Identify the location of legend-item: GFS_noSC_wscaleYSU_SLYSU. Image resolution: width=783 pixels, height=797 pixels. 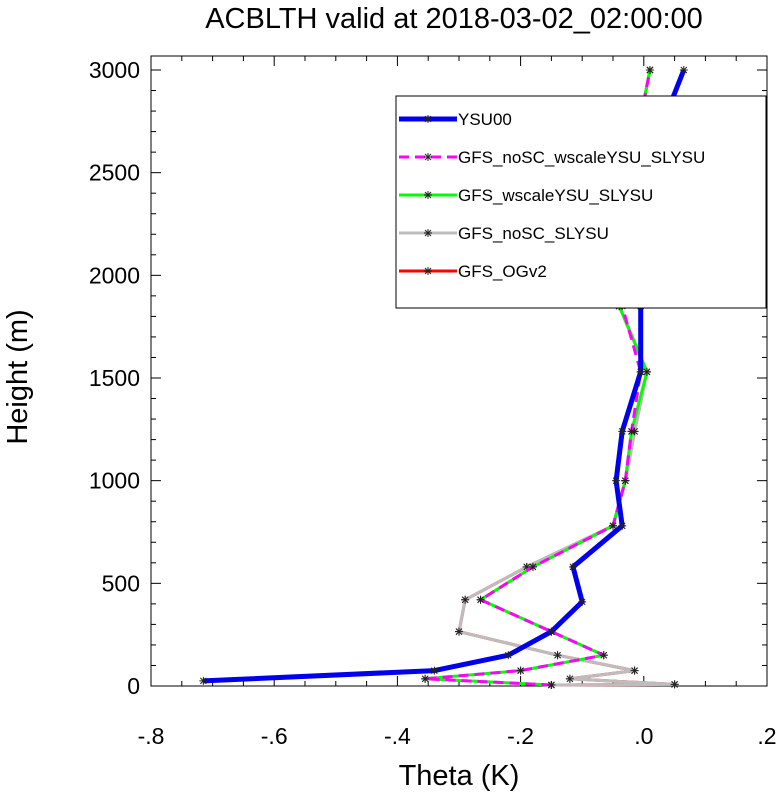
(552, 157).